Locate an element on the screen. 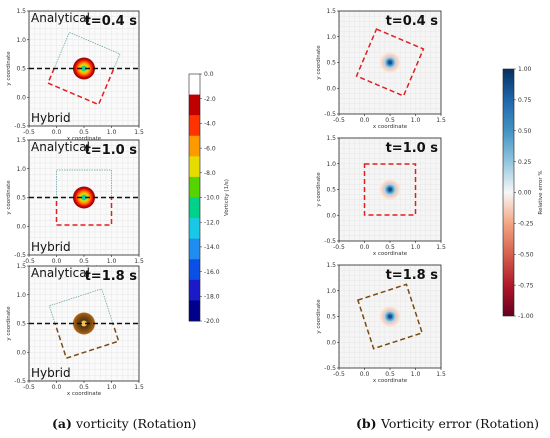 The width and height of the screenshot is (550, 438). colorbar-tick-label: -12.0 is located at coordinates (212, 222).